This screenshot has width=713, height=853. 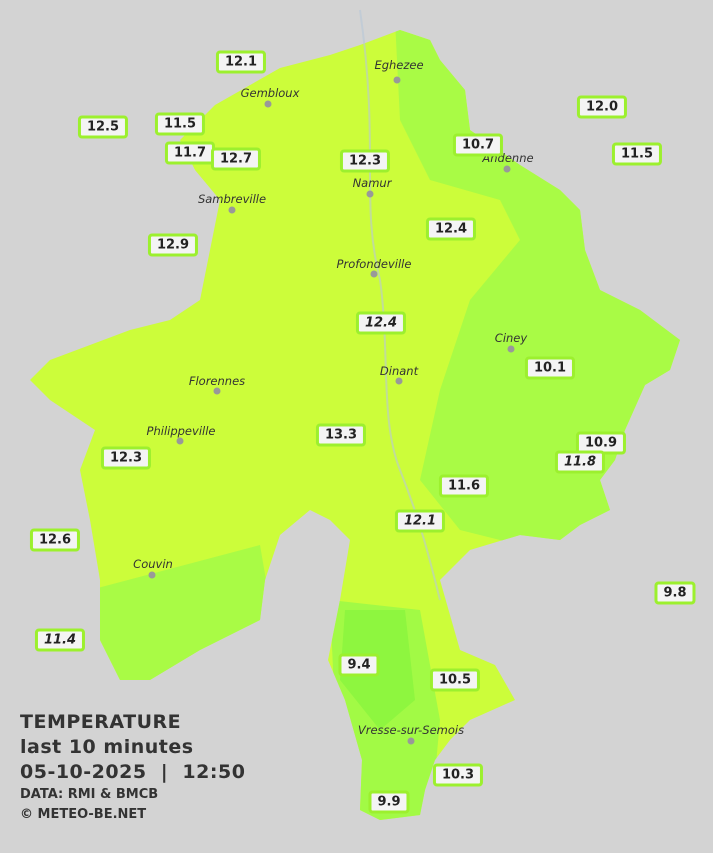 I want to click on station-temperature: 13.3, so click(x=341, y=435).